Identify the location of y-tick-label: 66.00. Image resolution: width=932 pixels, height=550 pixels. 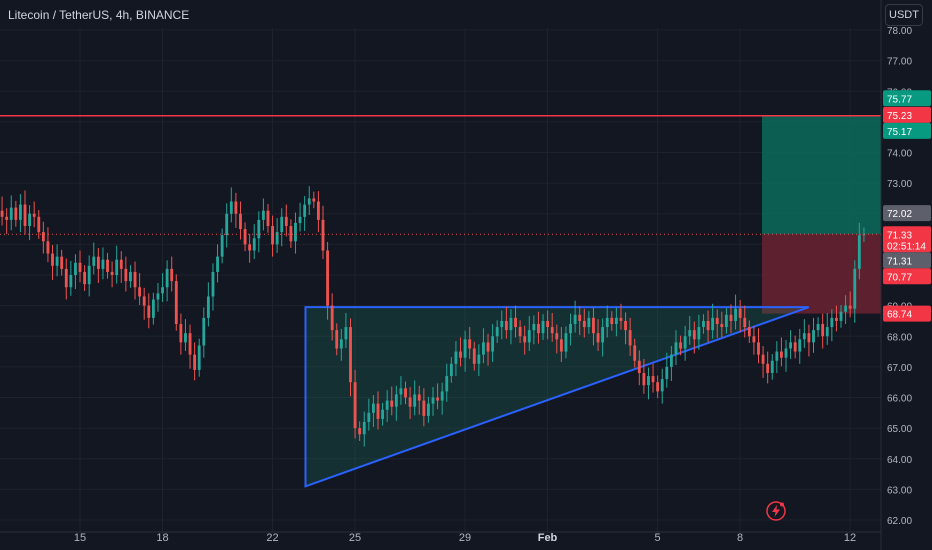
(899, 399).